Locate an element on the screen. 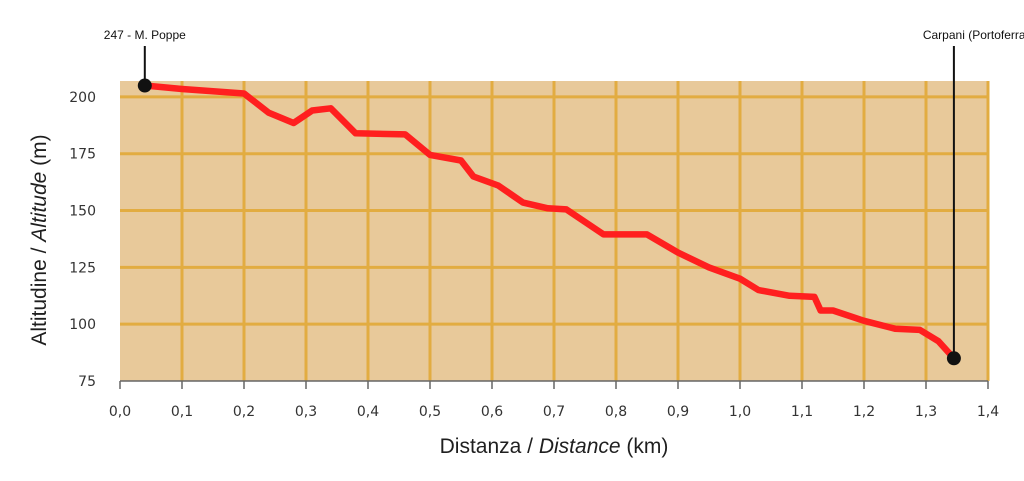 This screenshot has width=1024, height=481. x-tick-label: 0,9 is located at coordinates (678, 412).